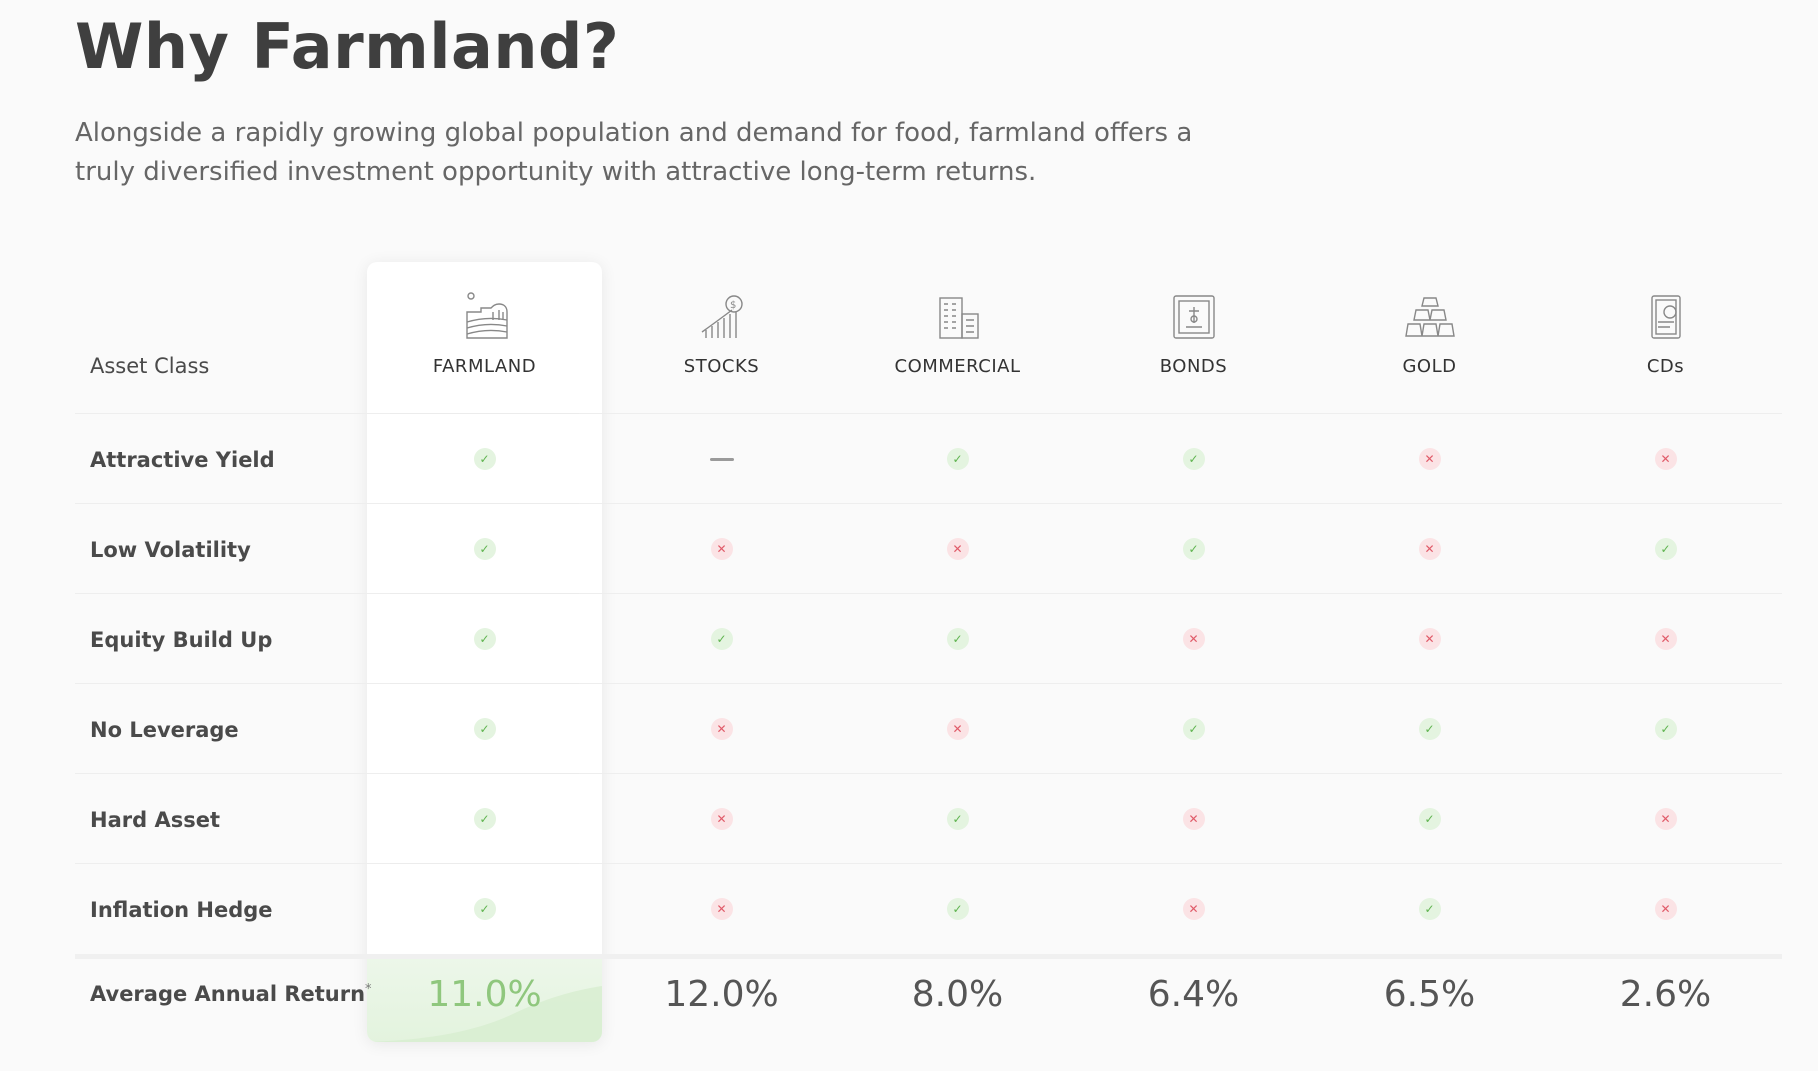 This screenshot has width=1818, height=1071. Describe the element at coordinates (721, 994) in the screenshot. I see `return-value-stocks: 12.0%` at that location.